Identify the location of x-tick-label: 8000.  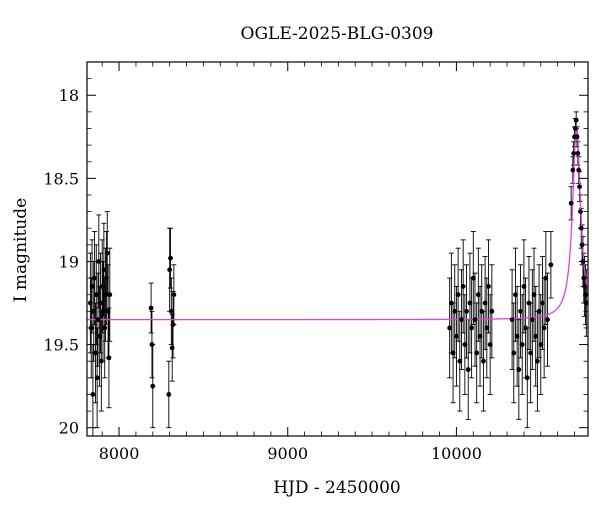
(119, 453).